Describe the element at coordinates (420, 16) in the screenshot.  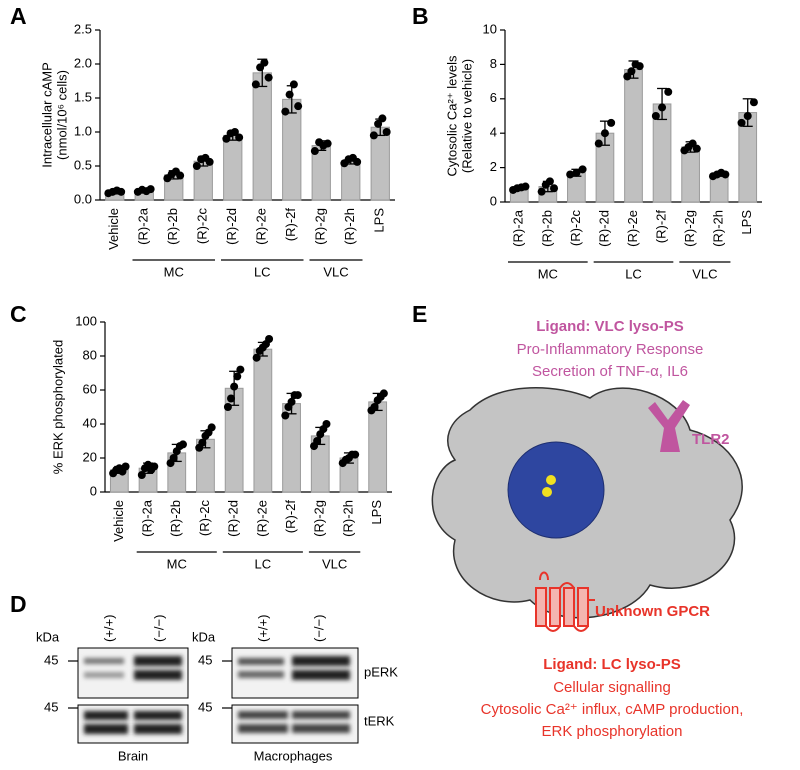
I see `panel-label: B` at that location.